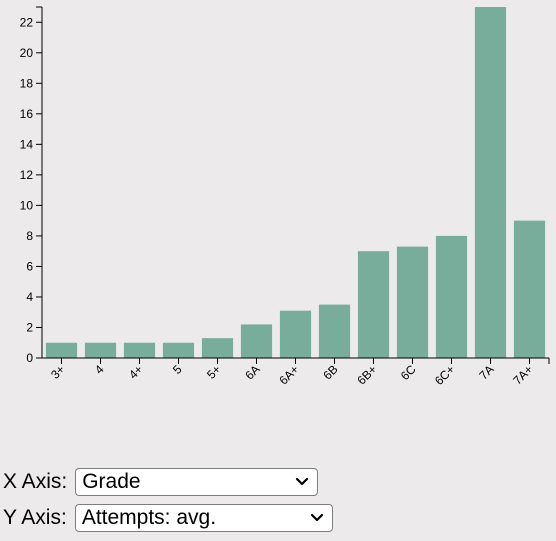 Image resolution: width=556 pixels, height=541 pixels. Describe the element at coordinates (111, 481) in the screenshot. I see `x-axis-selected-value: Grade` at that location.